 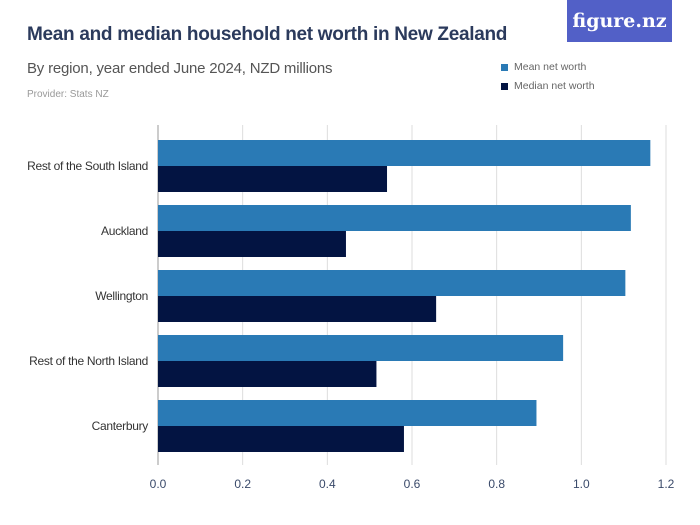 What do you see at coordinates (327, 484) in the screenshot?
I see `x-tick-label: 0.4` at bounding box center [327, 484].